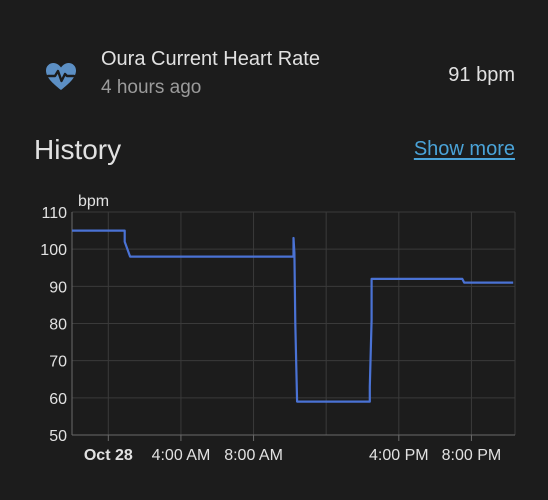 Image resolution: width=548 pixels, height=500 pixels. I want to click on x-tick-label: 4:00 PM, so click(399, 455).